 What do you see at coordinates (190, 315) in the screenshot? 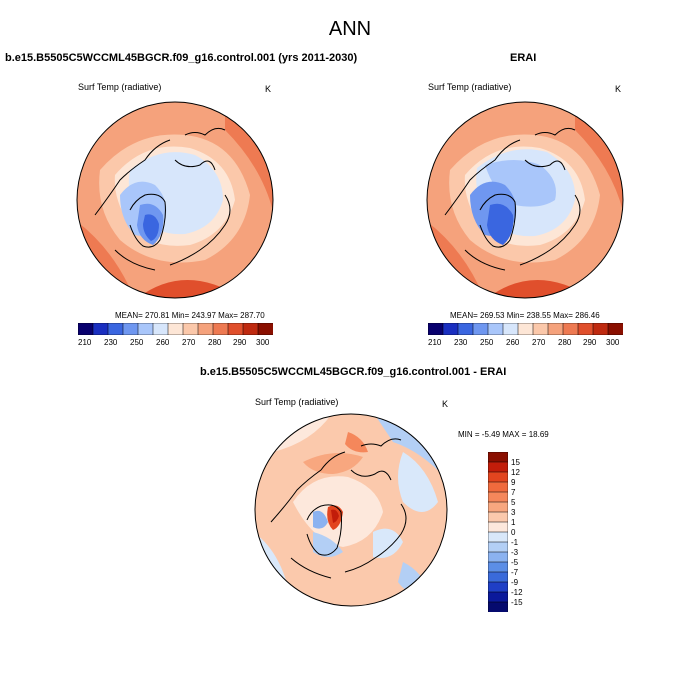
I see `model-stats: MEAN= 270.81 Min= 243.97 Max= 287.70` at bounding box center [190, 315].